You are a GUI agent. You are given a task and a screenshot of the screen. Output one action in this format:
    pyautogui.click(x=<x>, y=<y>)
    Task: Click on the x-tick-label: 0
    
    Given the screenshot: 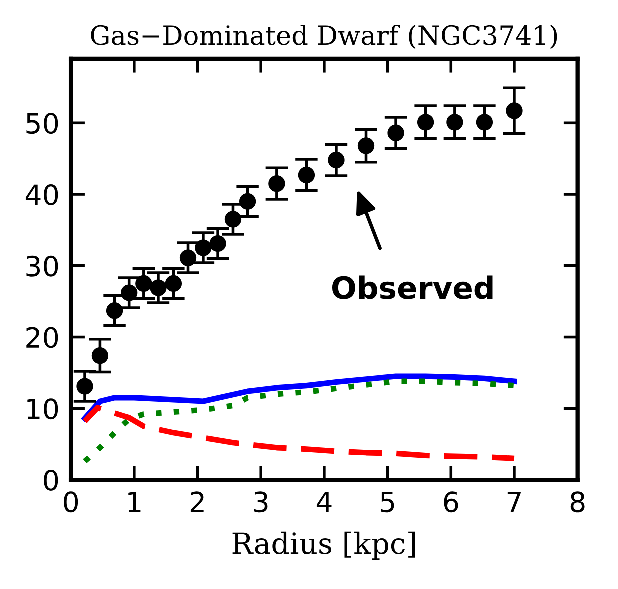 What is the action you would take?
    pyautogui.click(x=71, y=502)
    